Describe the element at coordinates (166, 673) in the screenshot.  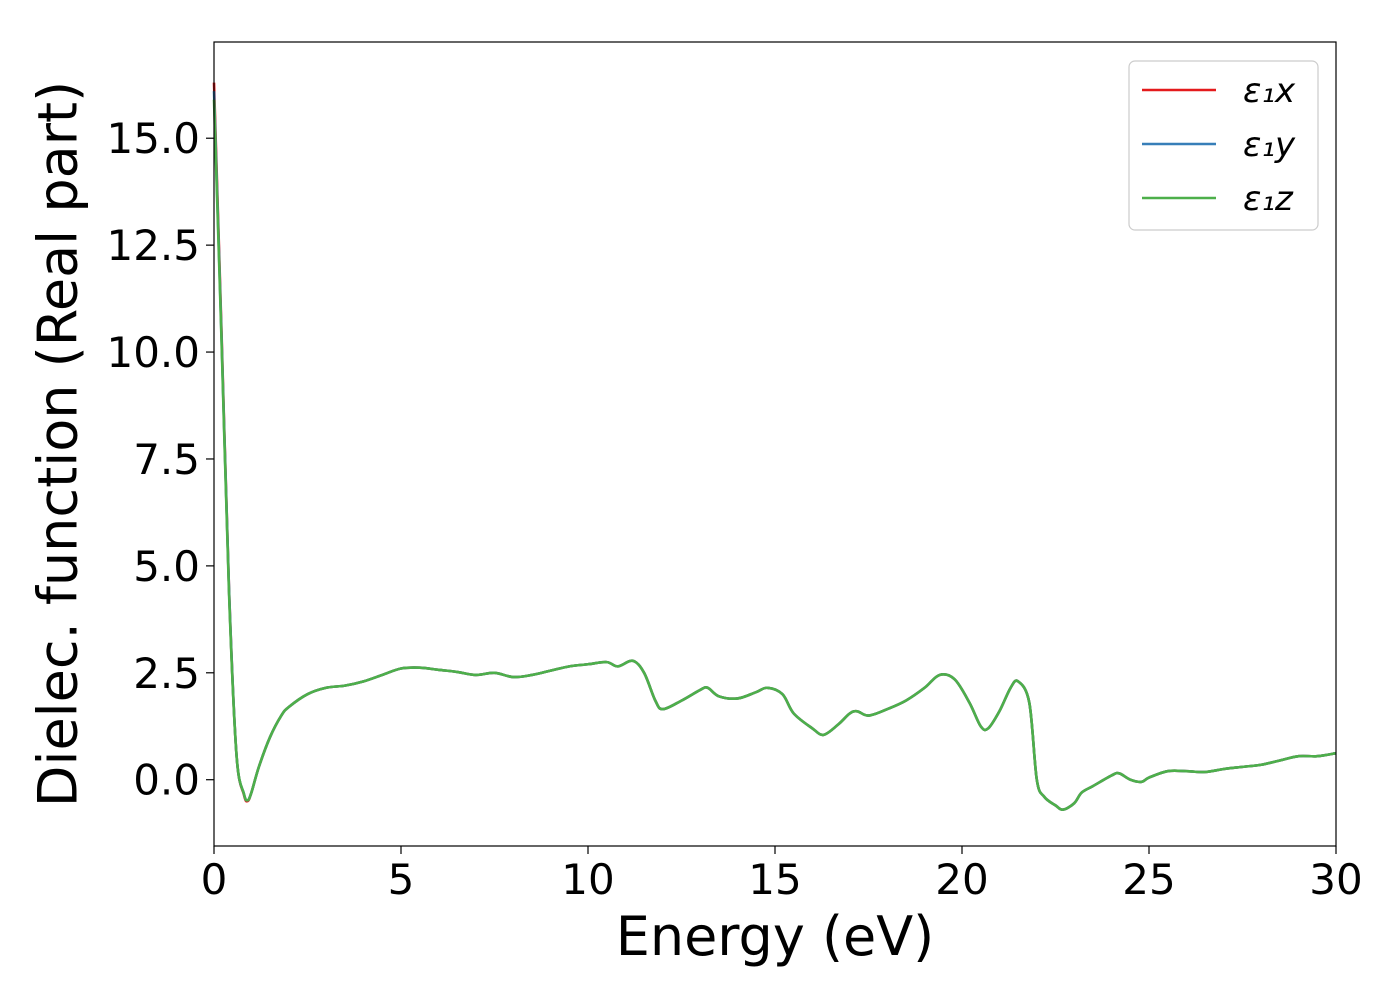
I see `y-tick-label: 2.5` at that location.